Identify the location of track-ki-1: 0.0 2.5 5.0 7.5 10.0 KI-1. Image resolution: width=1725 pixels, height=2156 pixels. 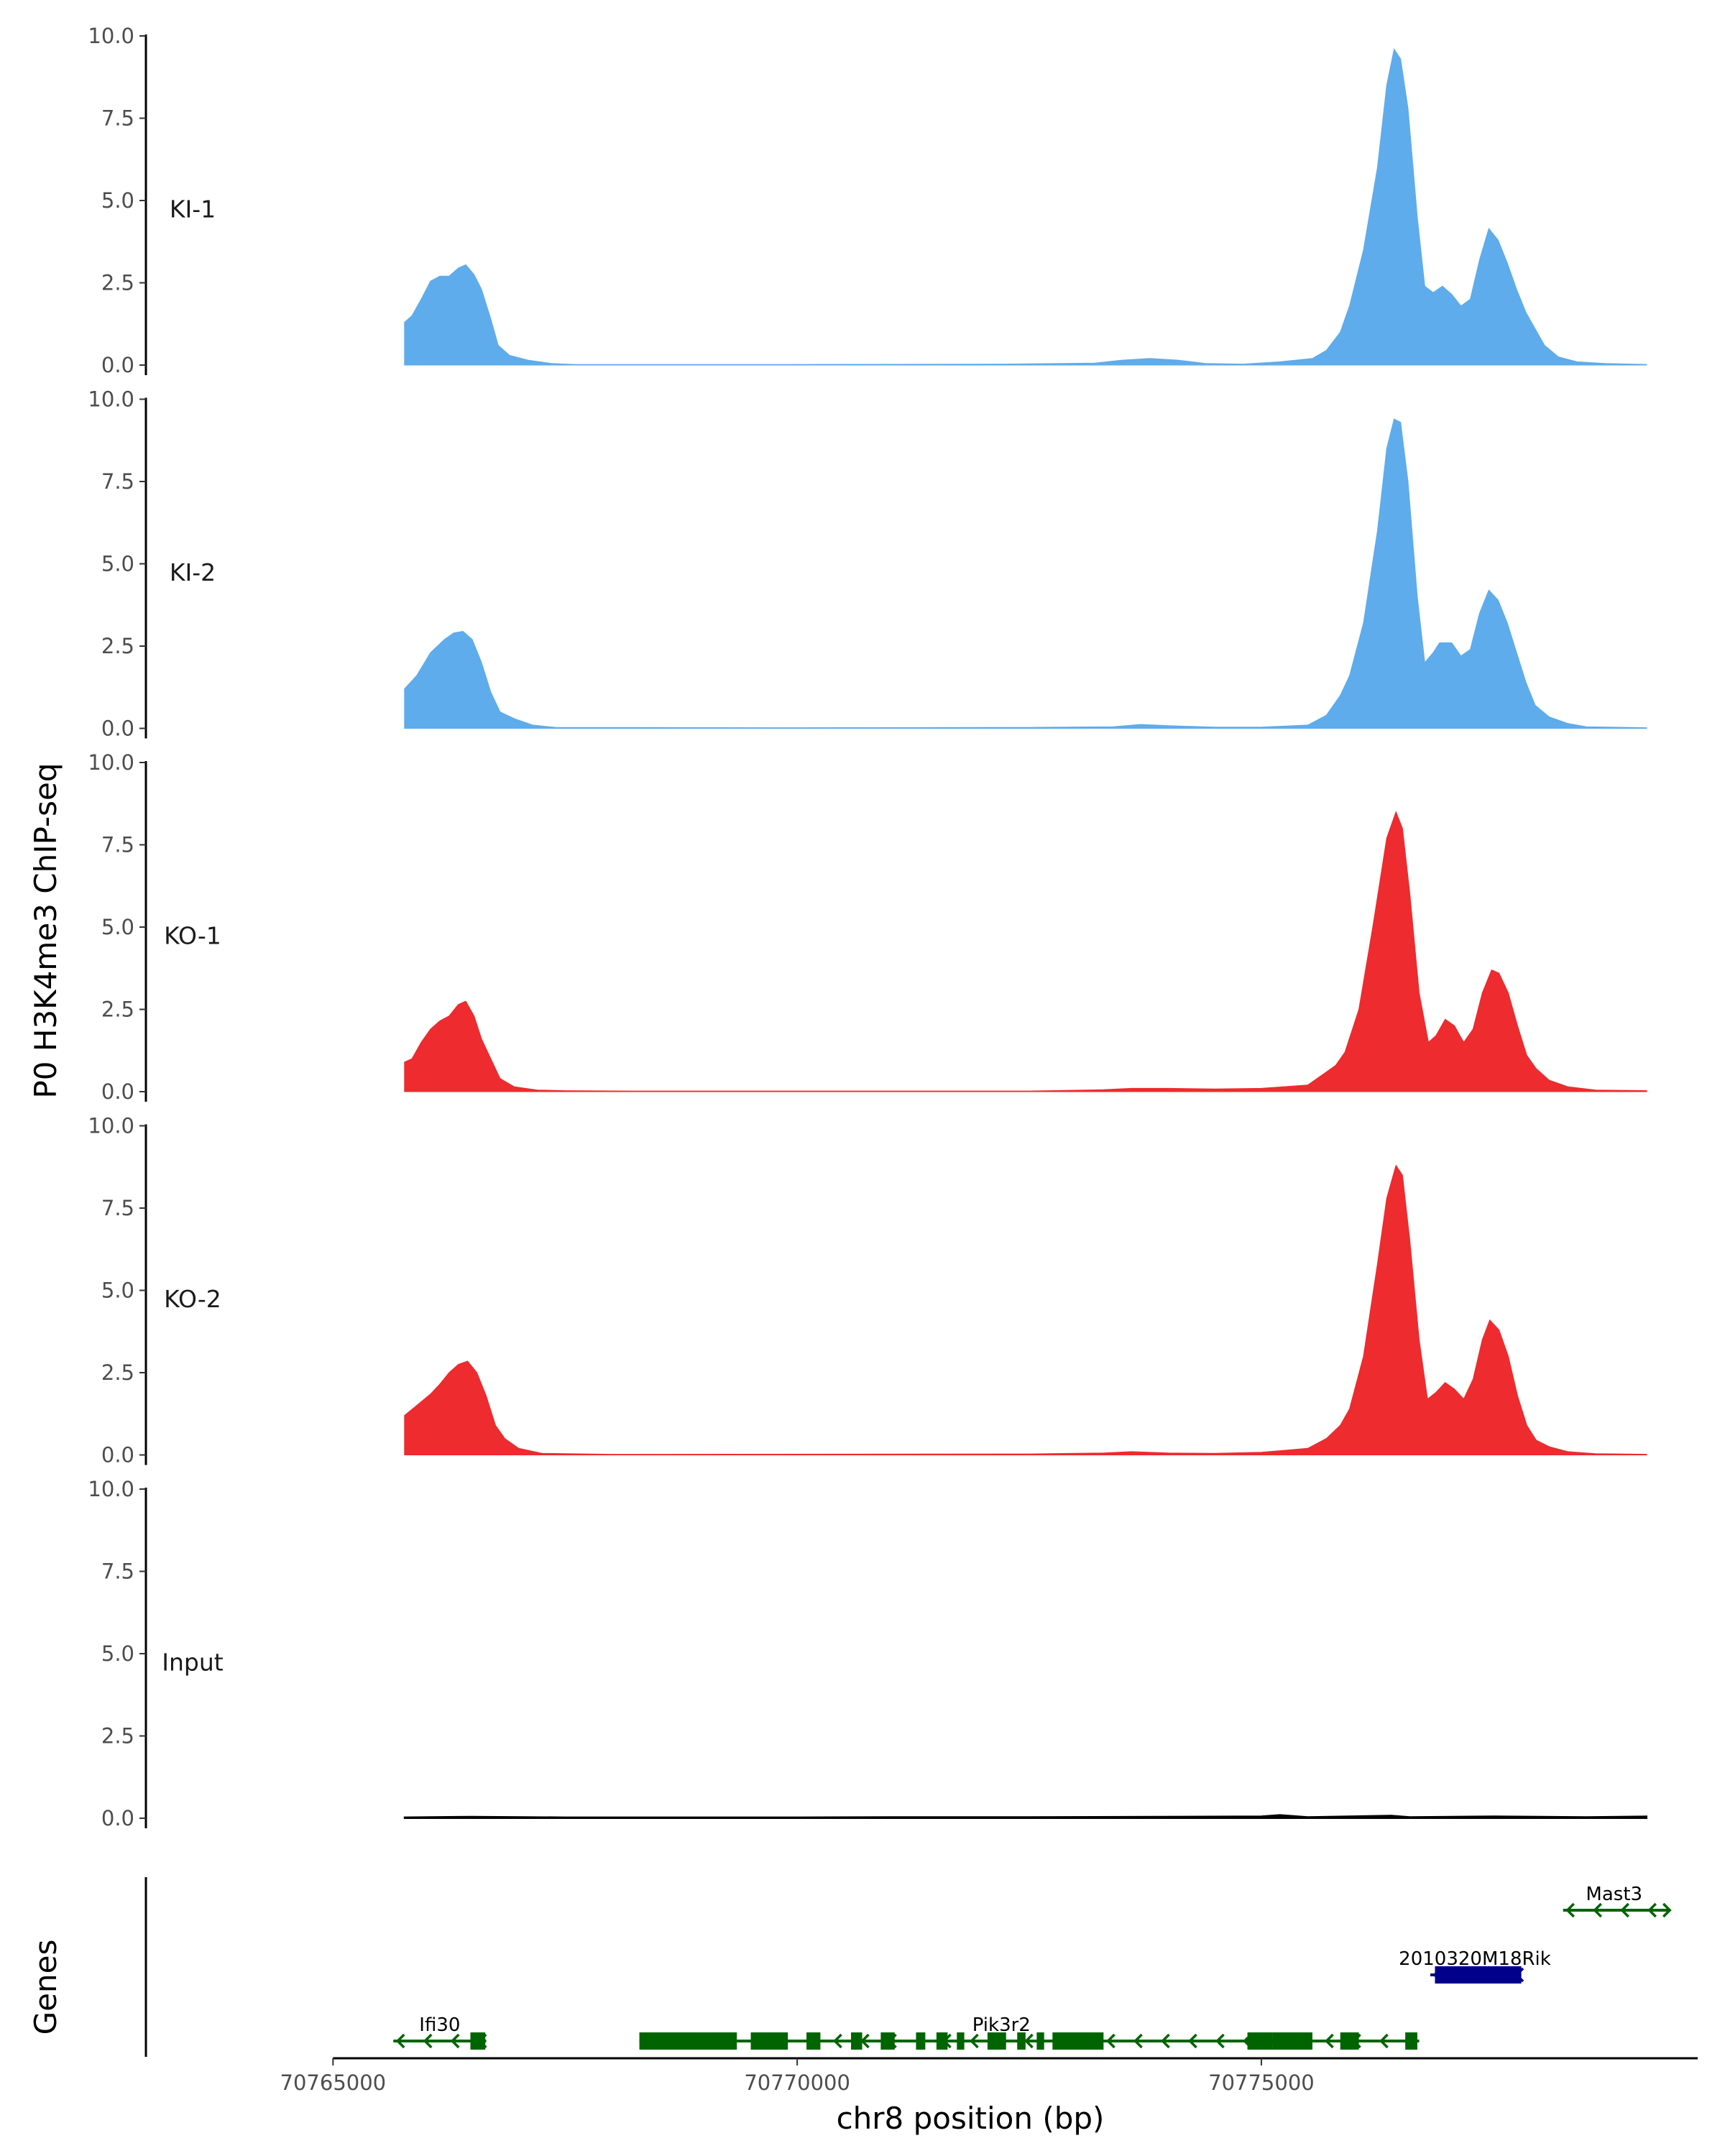
(867, 200).